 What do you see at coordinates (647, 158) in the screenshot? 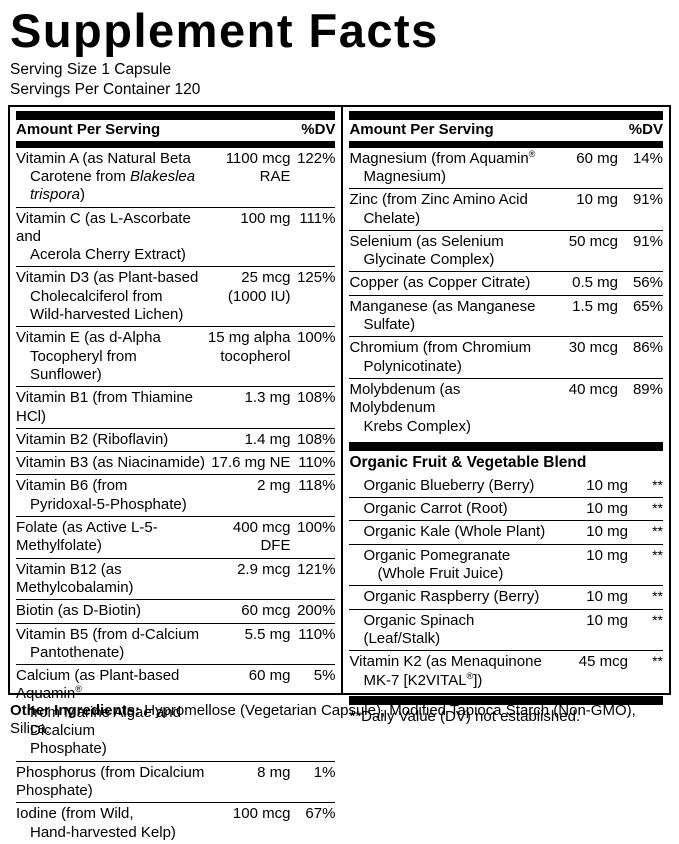
I see `nutrient-daily-value: 14%` at bounding box center [647, 158].